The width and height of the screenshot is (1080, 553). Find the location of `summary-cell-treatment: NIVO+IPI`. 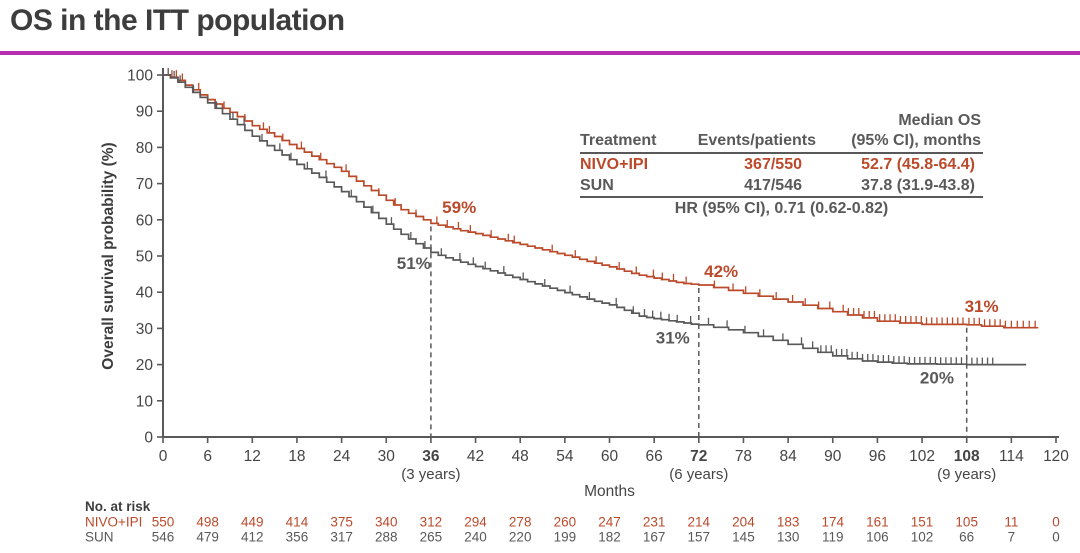

summary-cell-treatment: NIVO+IPI is located at coordinates (614, 164).